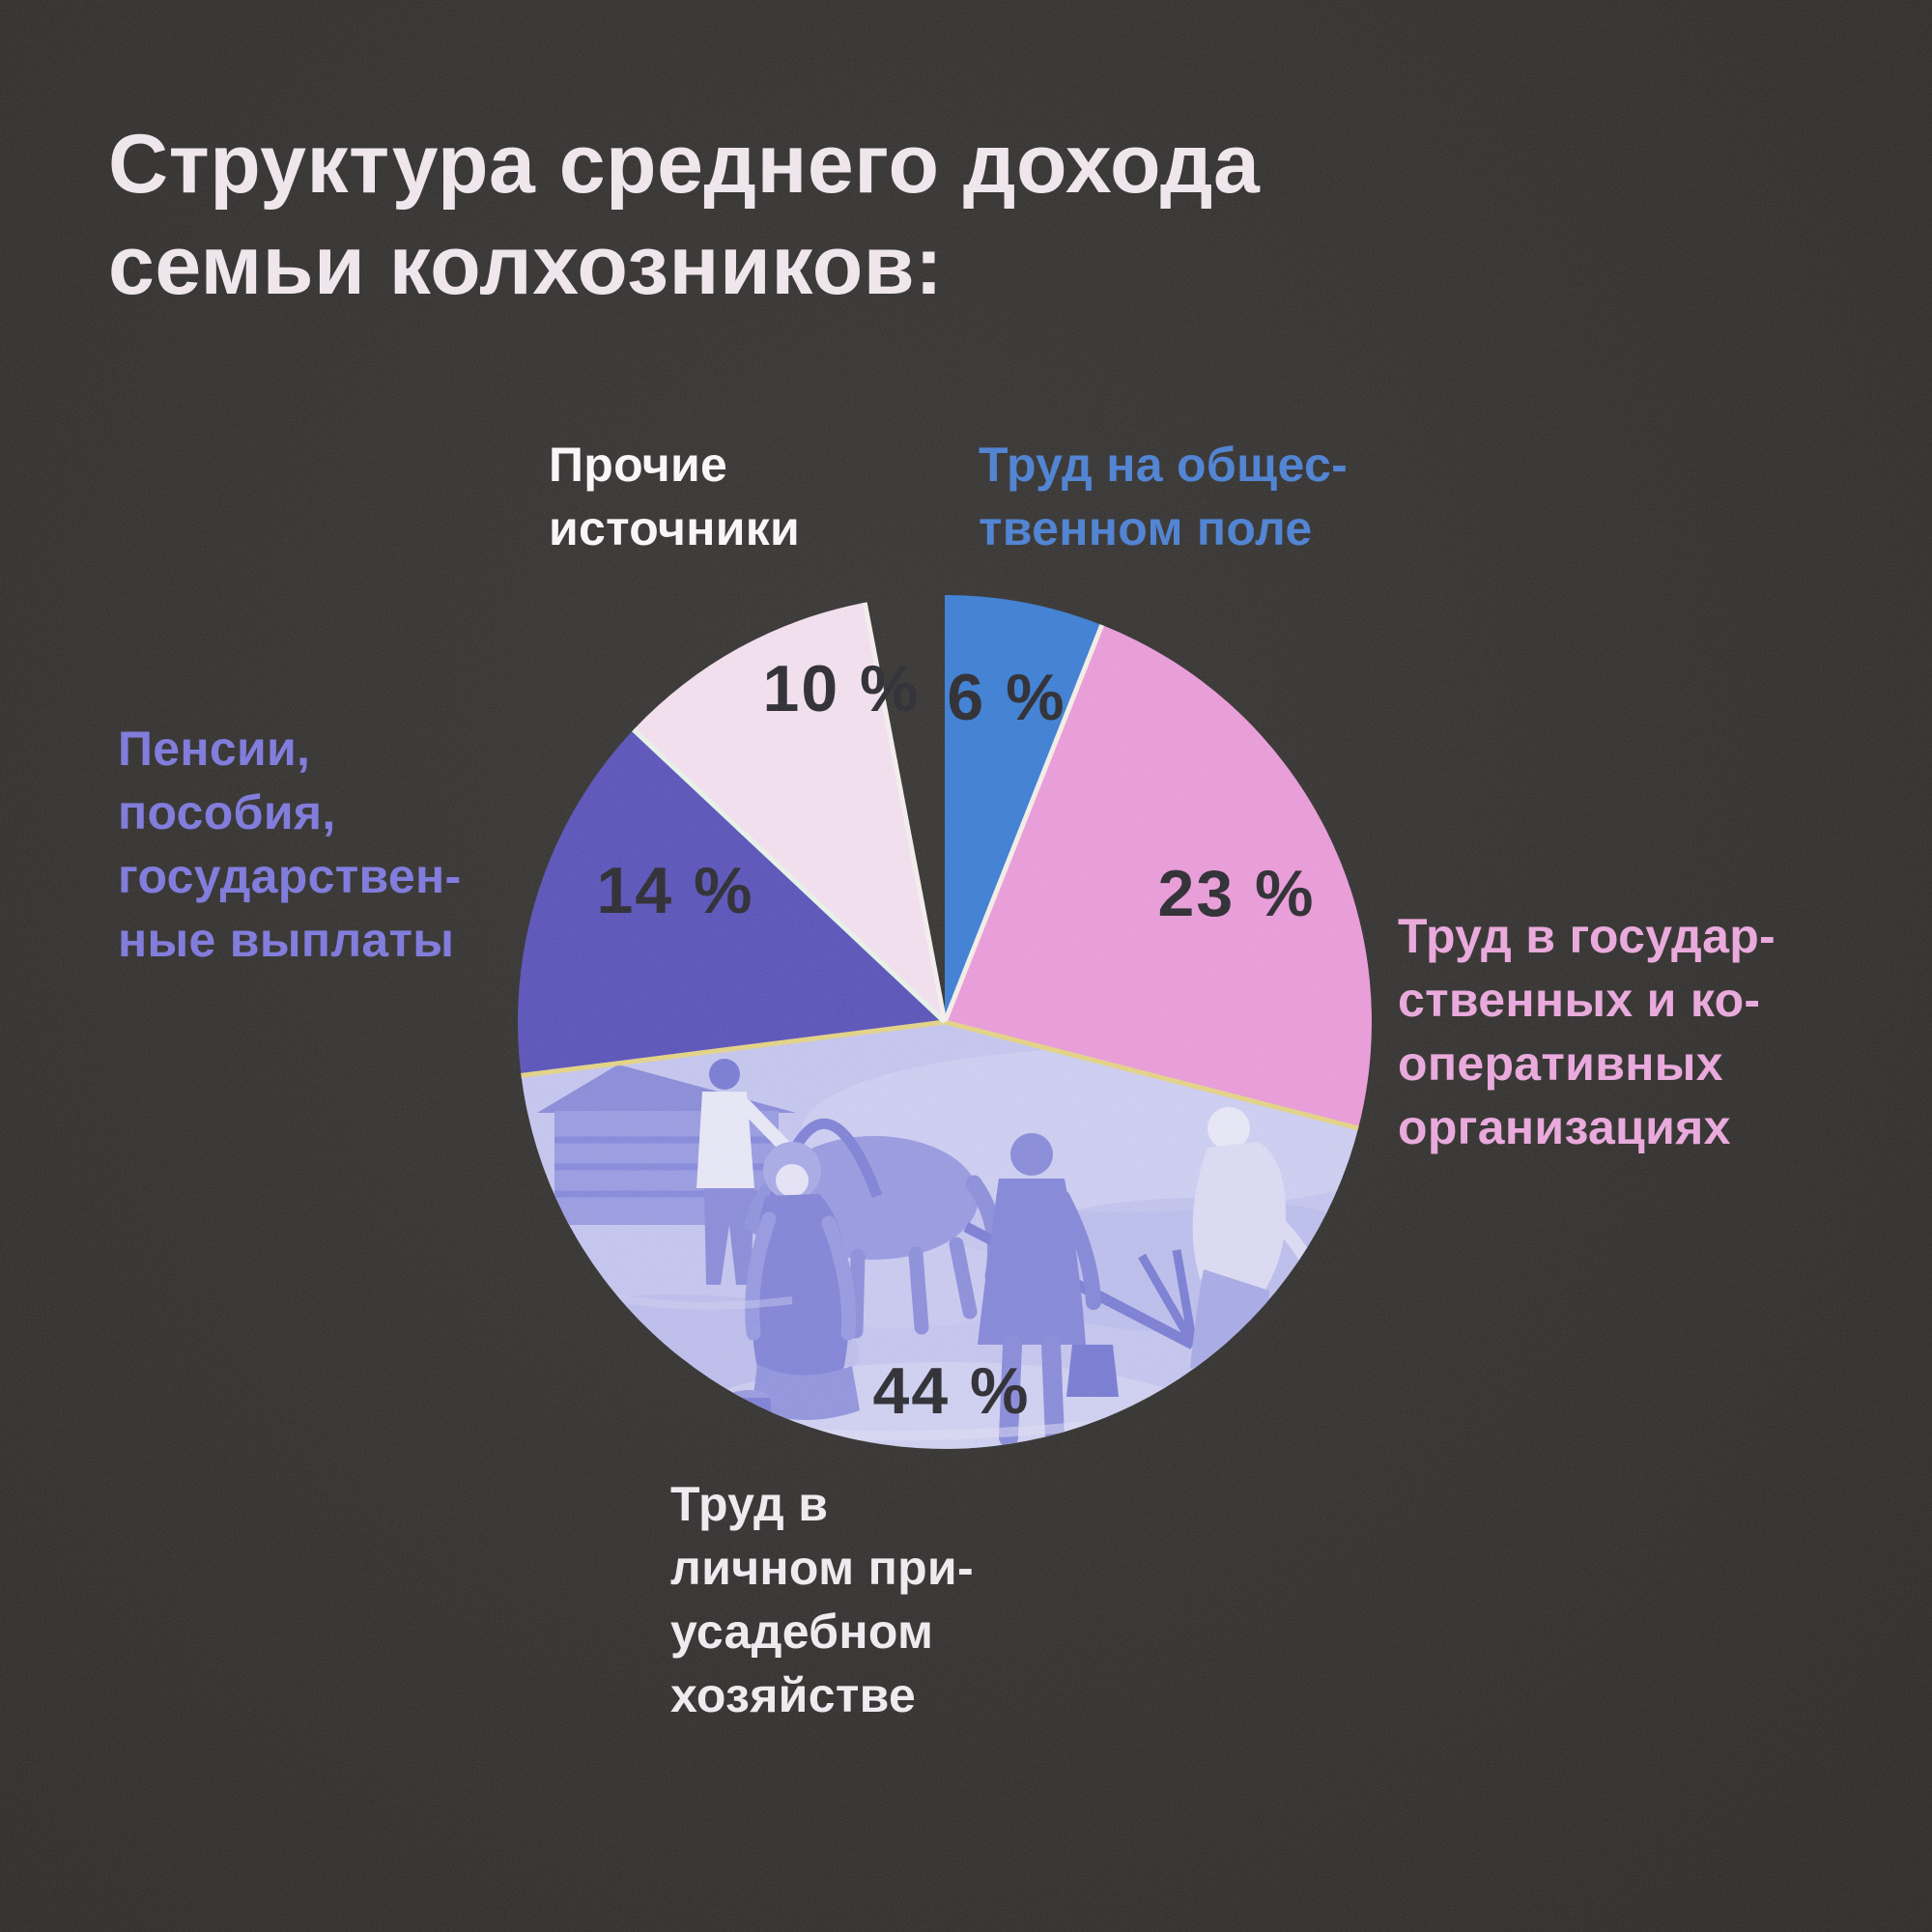  I want to click on label-line: усадебном, so click(802, 1632).